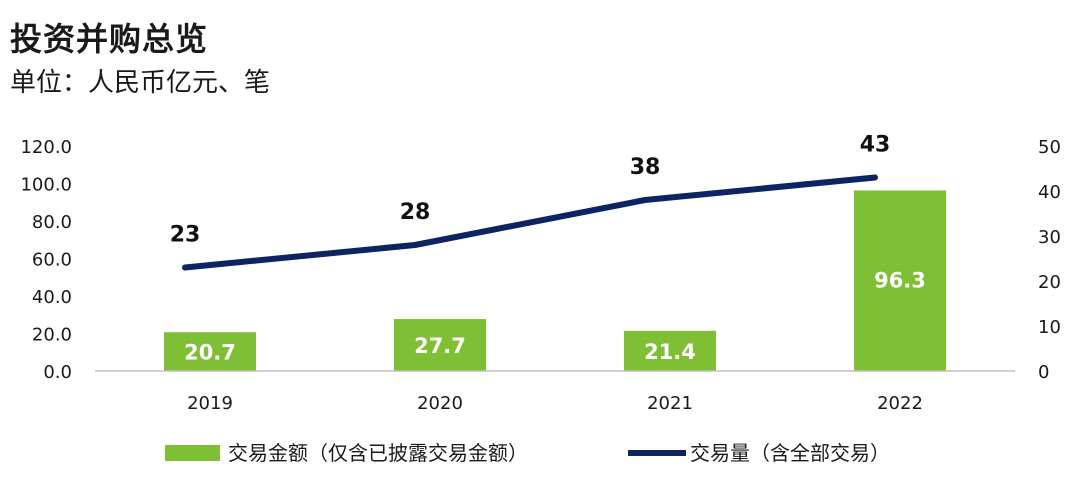  Describe the element at coordinates (440, 403) in the screenshot. I see `x-tick-label: 2020` at that location.